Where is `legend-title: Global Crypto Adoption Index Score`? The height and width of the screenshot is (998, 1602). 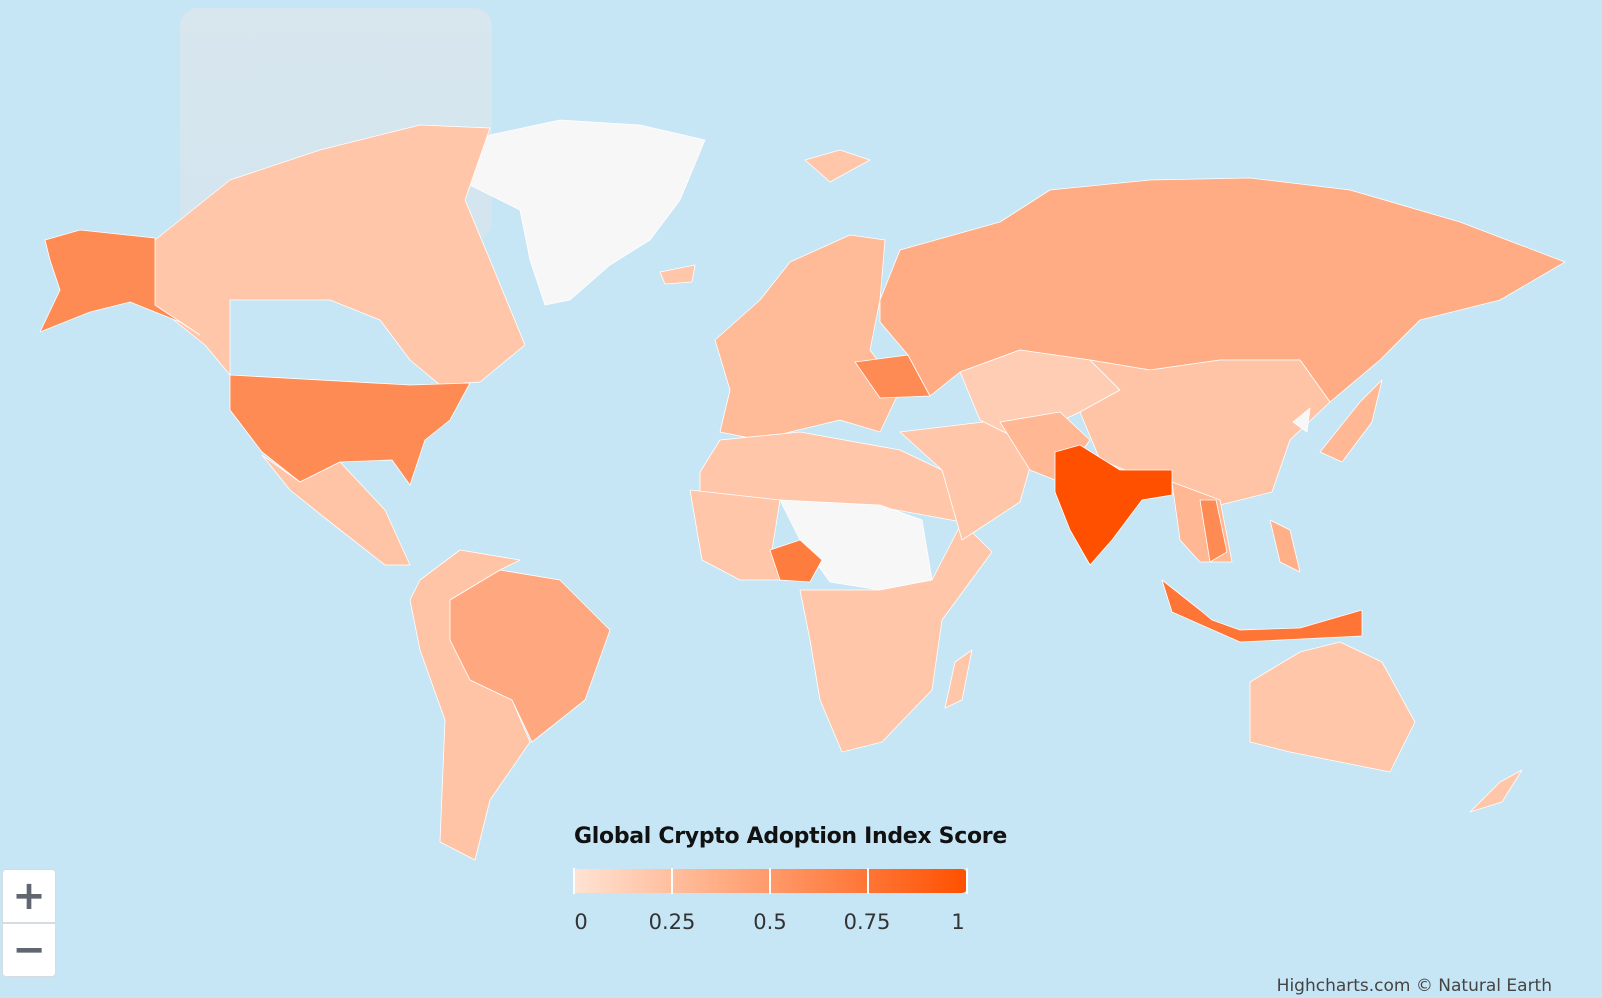 legend-title: Global Crypto Adoption Index Score is located at coordinates (790, 836).